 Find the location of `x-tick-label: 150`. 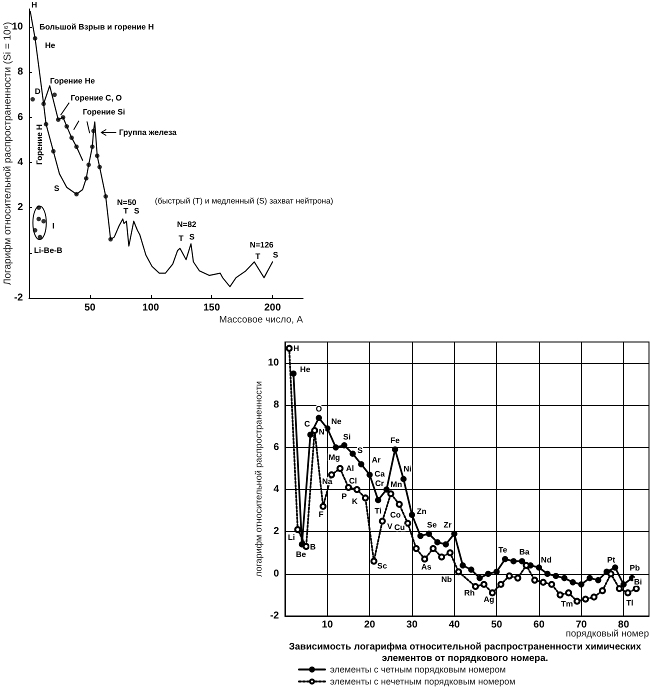

x-tick-label: 150 is located at coordinates (211, 308).